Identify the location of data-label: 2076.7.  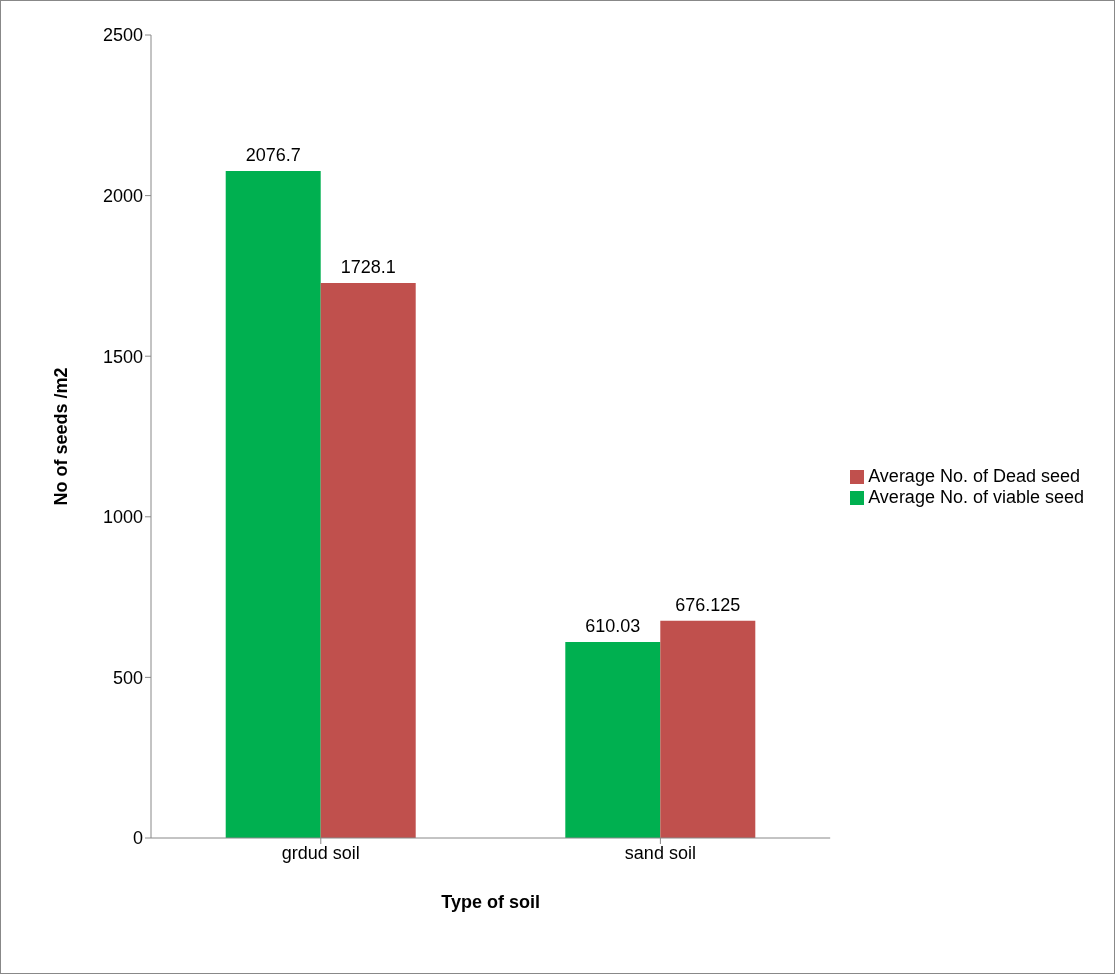
(273, 154).